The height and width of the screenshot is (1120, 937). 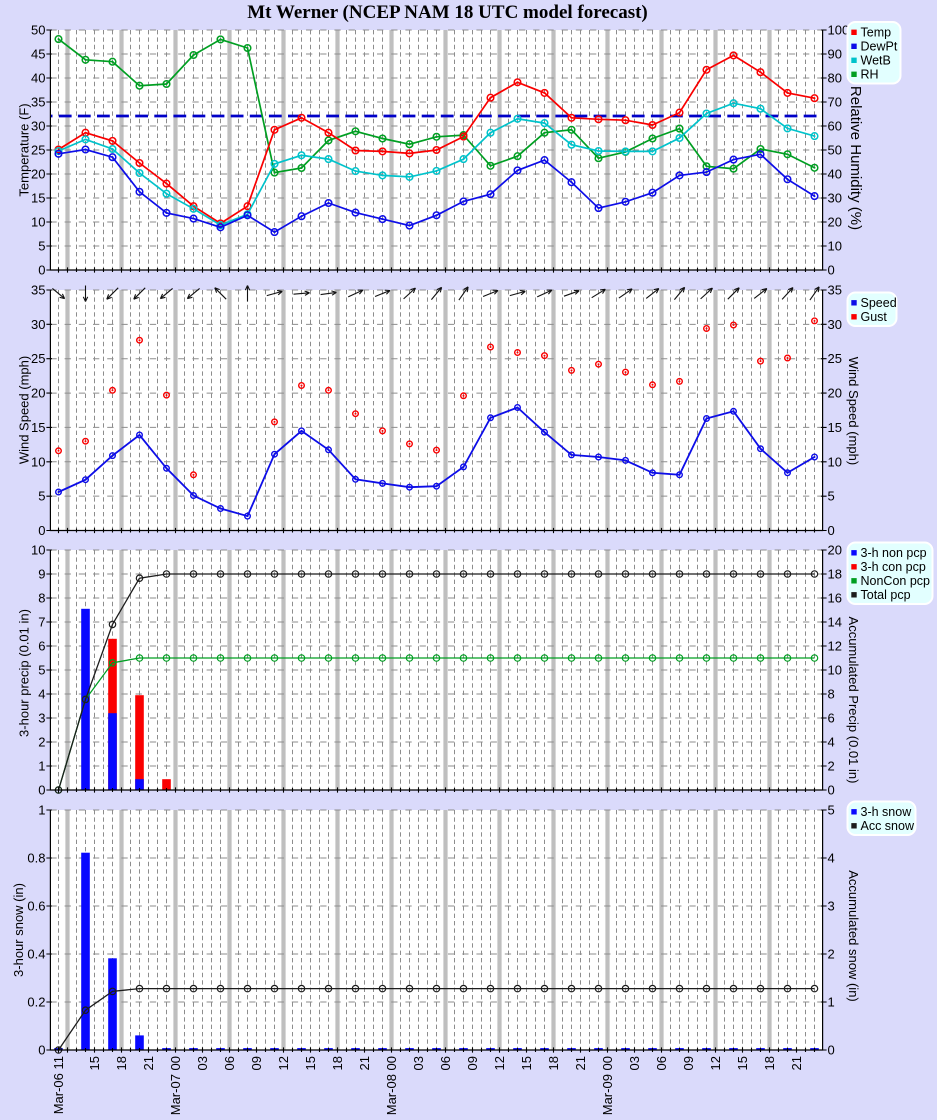 I want to click on svg-text: 16, so click(x=835, y=598).